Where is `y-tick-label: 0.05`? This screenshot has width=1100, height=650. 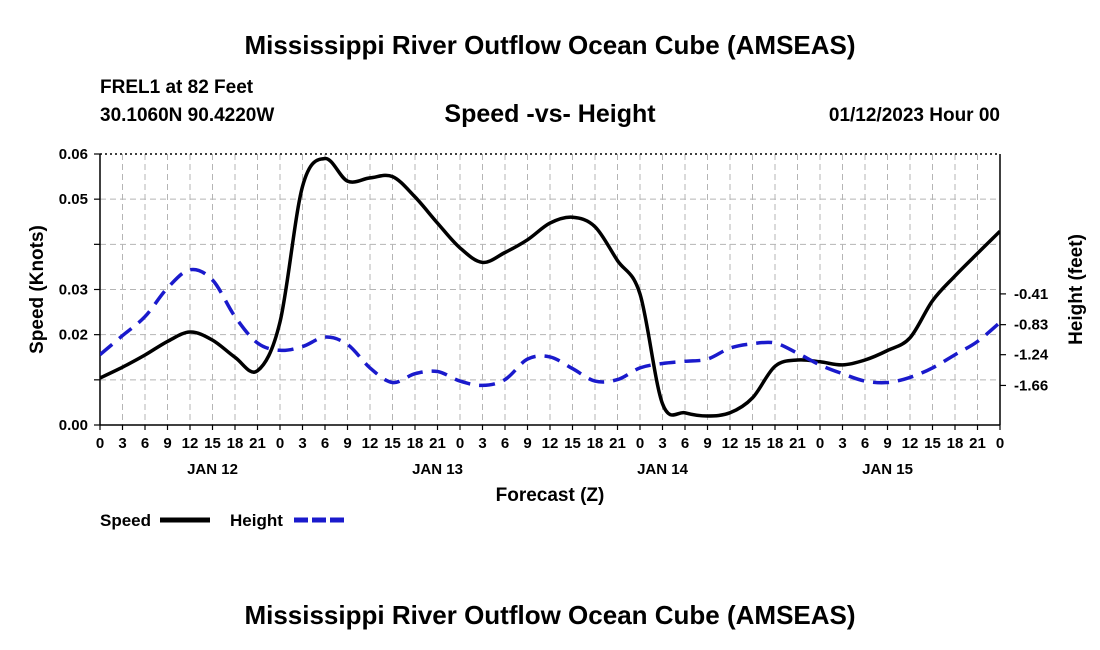
y-tick-label: 0.05 is located at coordinates (73, 199).